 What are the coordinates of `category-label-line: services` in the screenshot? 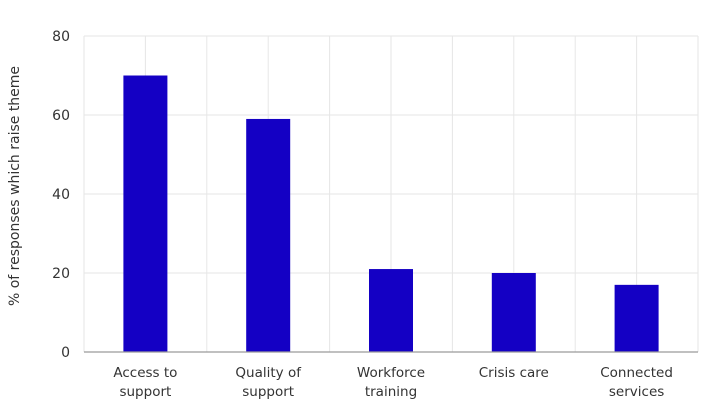 It's located at (636, 392).